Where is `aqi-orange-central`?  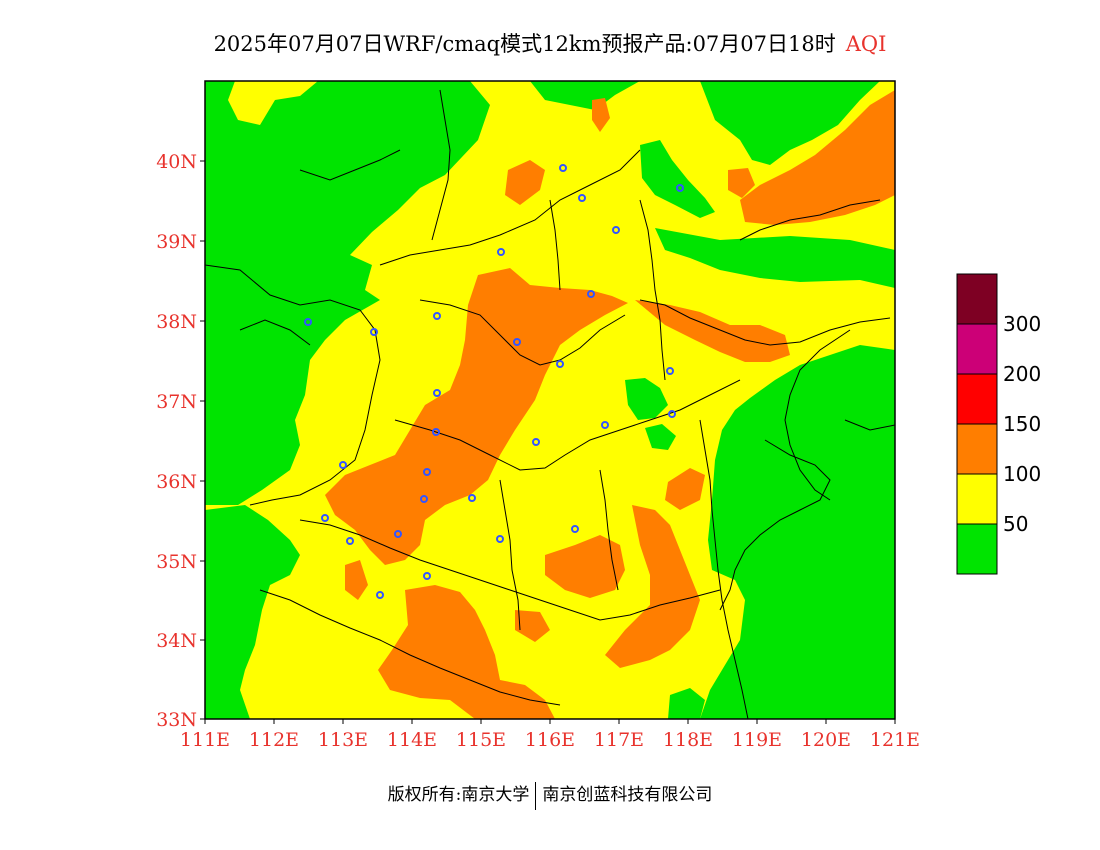 aqi-orange-central is located at coordinates (476, 416).